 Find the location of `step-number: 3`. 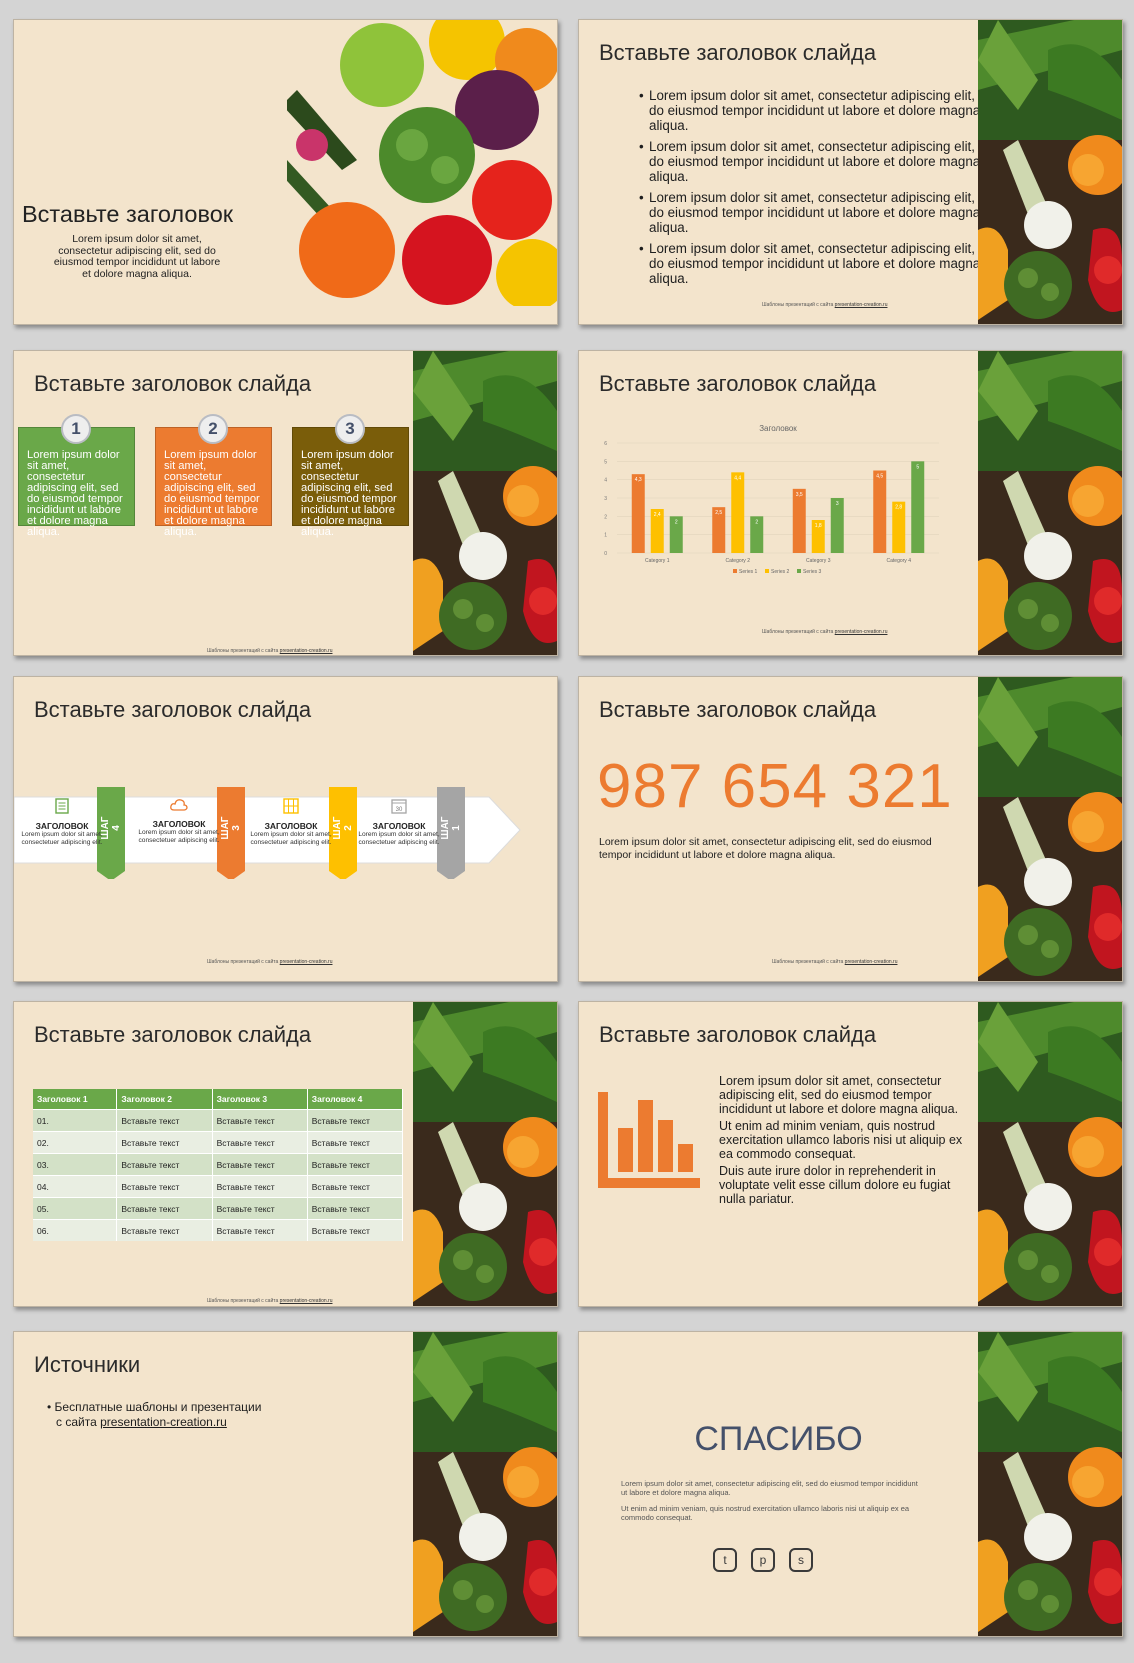

step-number: 3 is located at coordinates (350, 429).